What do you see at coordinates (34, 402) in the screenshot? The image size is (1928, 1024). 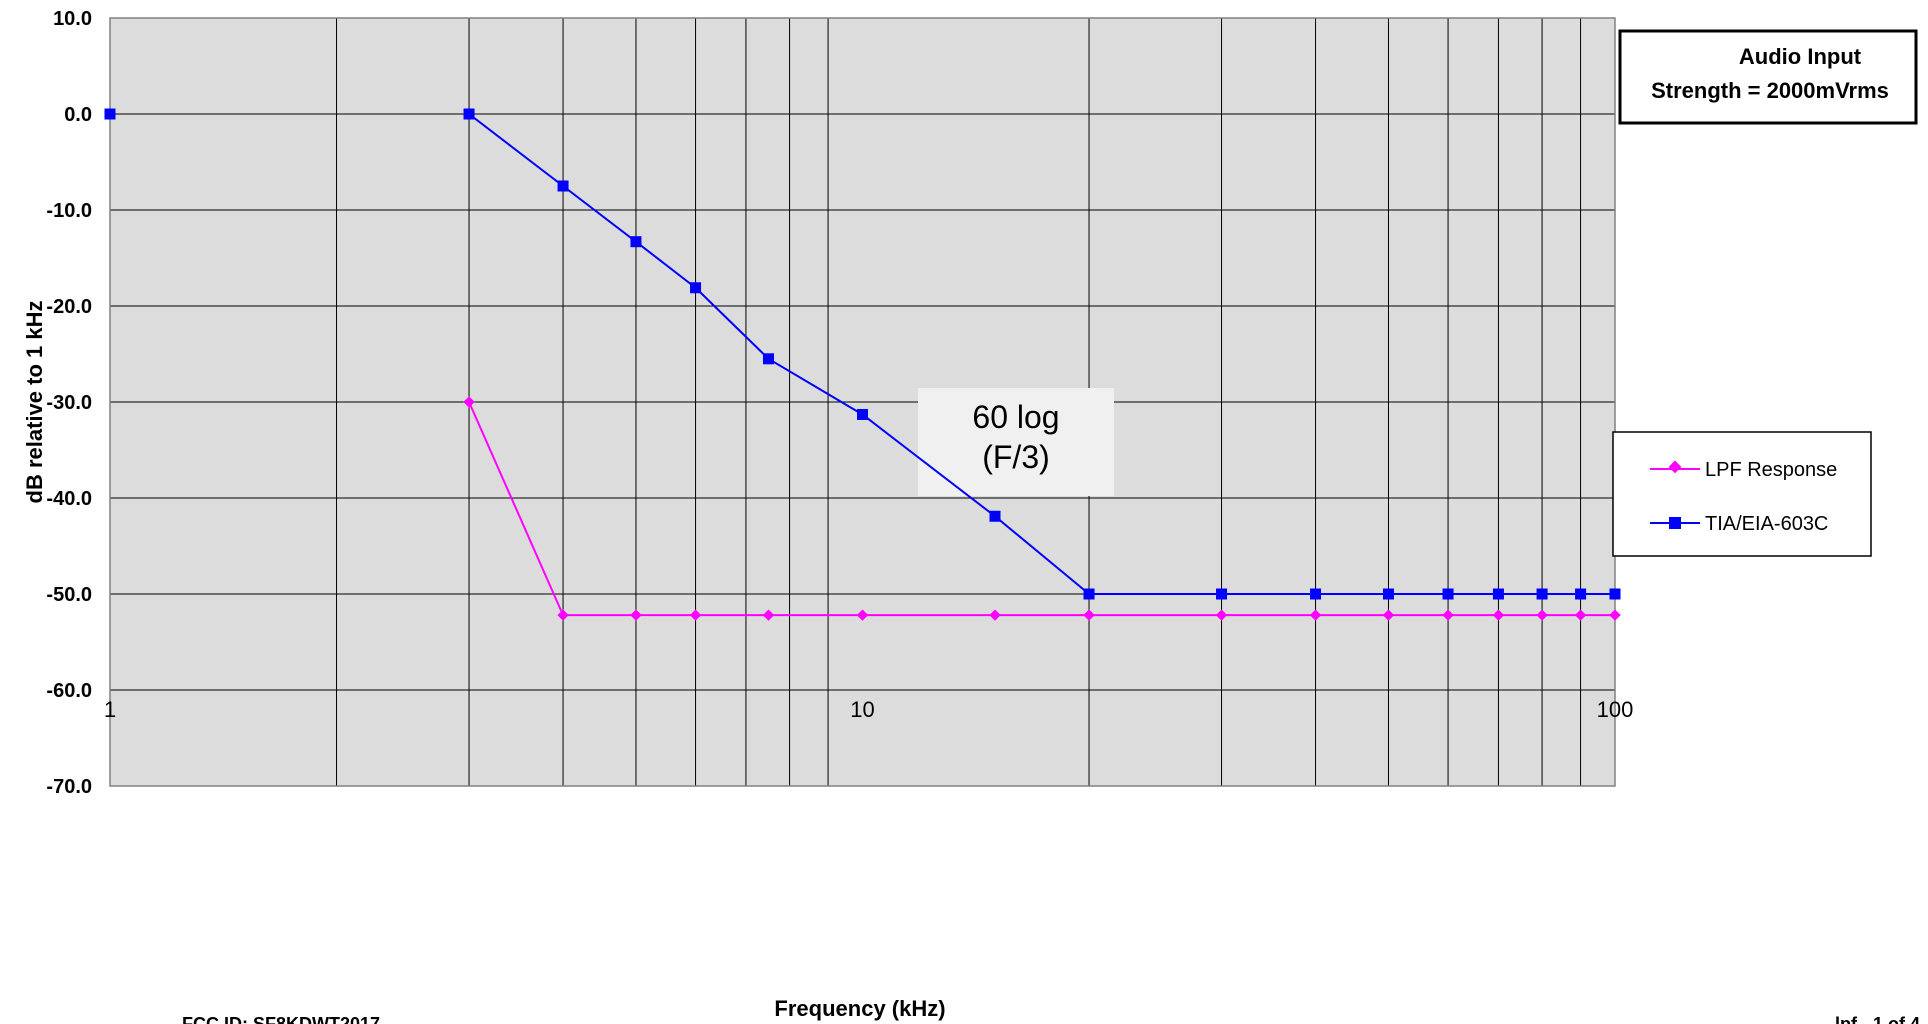 I see `y-axis-title: dB relative to 1 kHz` at bounding box center [34, 402].